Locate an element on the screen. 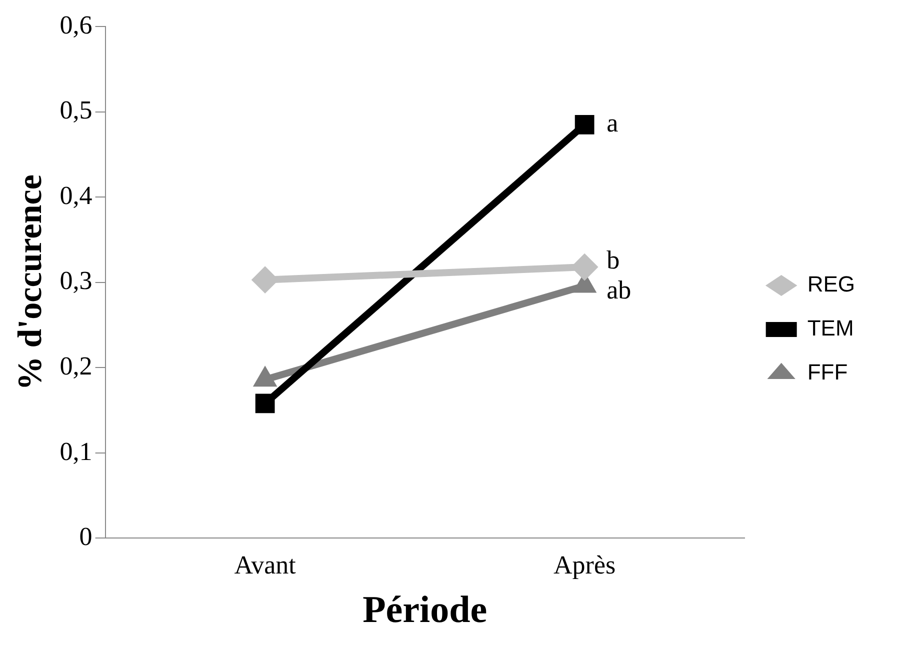  x-tick-label: Après is located at coordinates (585, 565).